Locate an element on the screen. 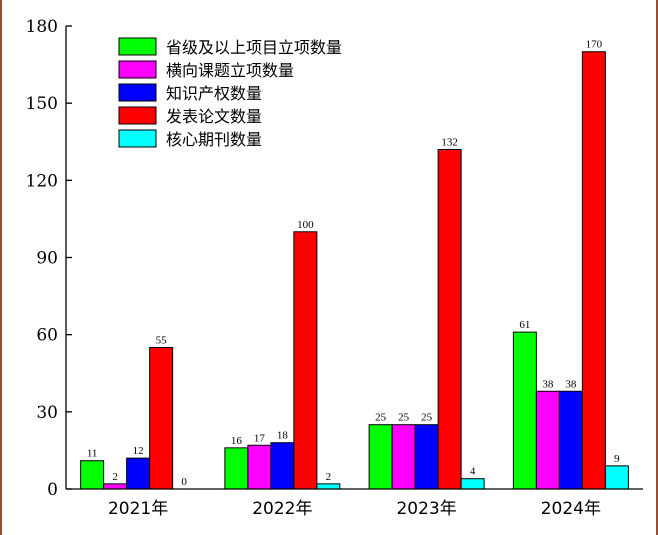 This screenshot has height=535, width=658. y-tick-label: 90 is located at coordinates (47, 259).